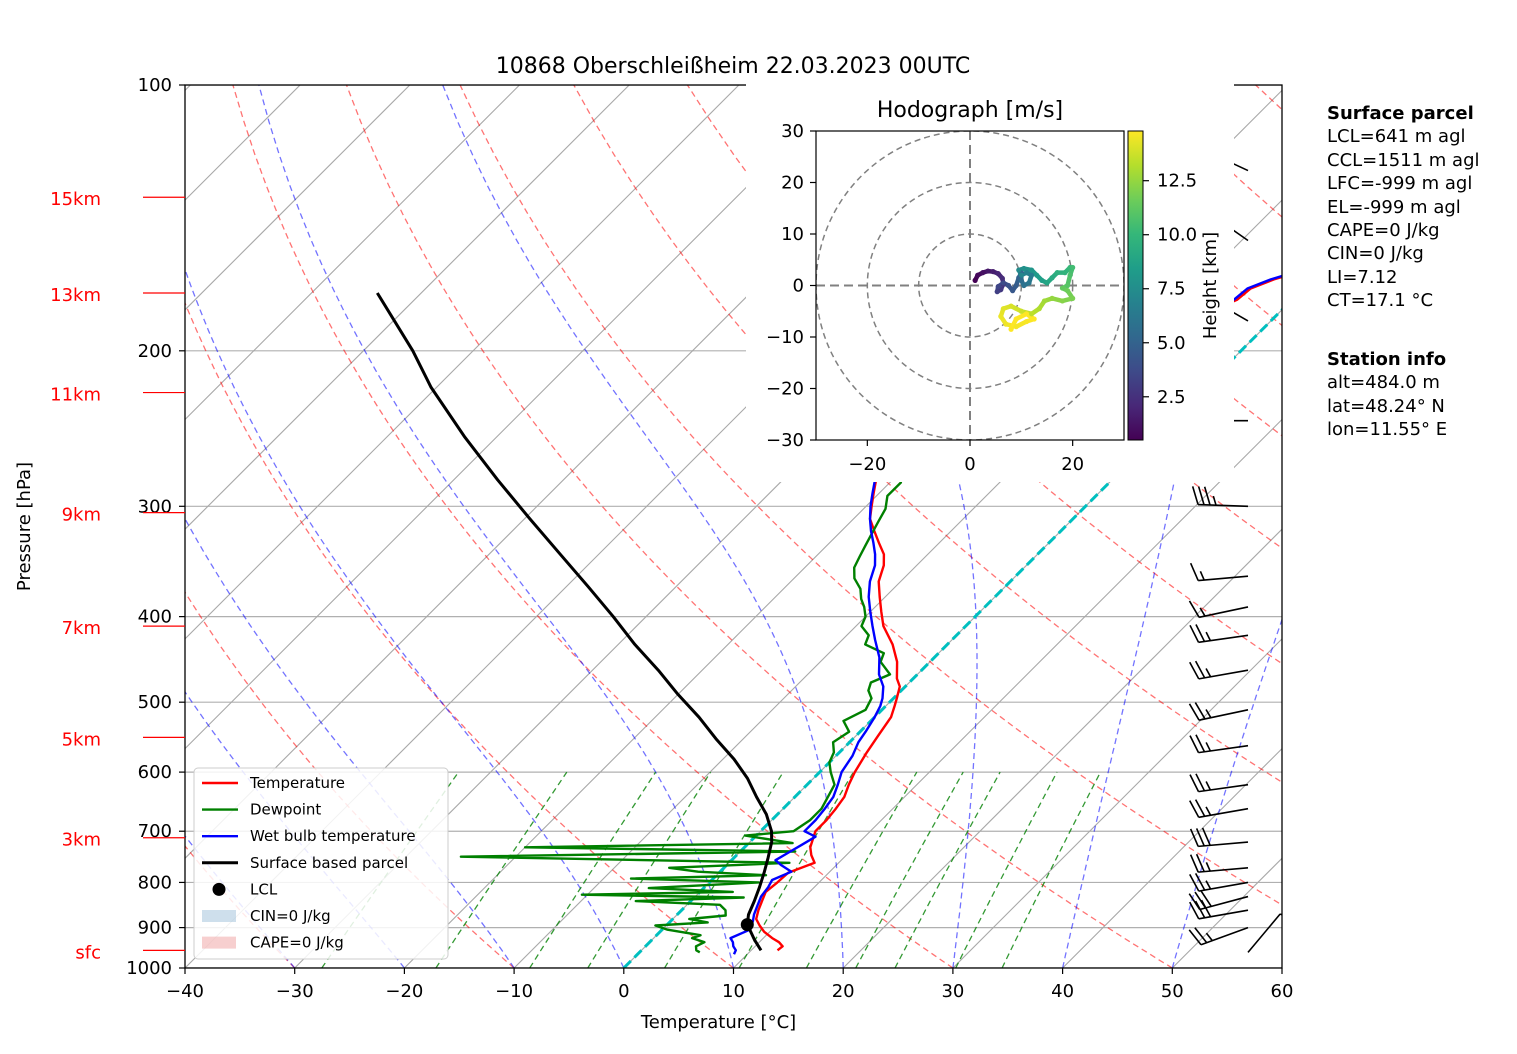  What do you see at coordinates (1282, 991) in the screenshot?
I see `x-tick-label: 60` at bounding box center [1282, 991].